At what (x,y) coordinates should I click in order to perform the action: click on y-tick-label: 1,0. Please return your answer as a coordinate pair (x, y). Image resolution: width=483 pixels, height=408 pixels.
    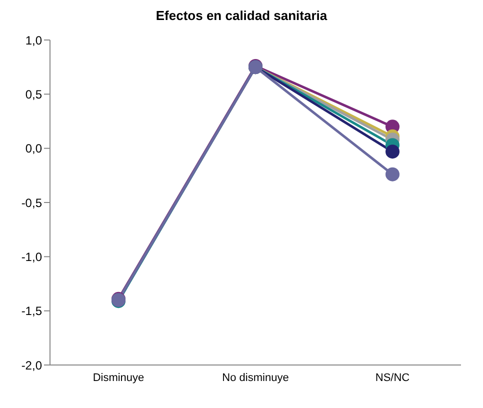
    Looking at the image, I should click on (33, 40).